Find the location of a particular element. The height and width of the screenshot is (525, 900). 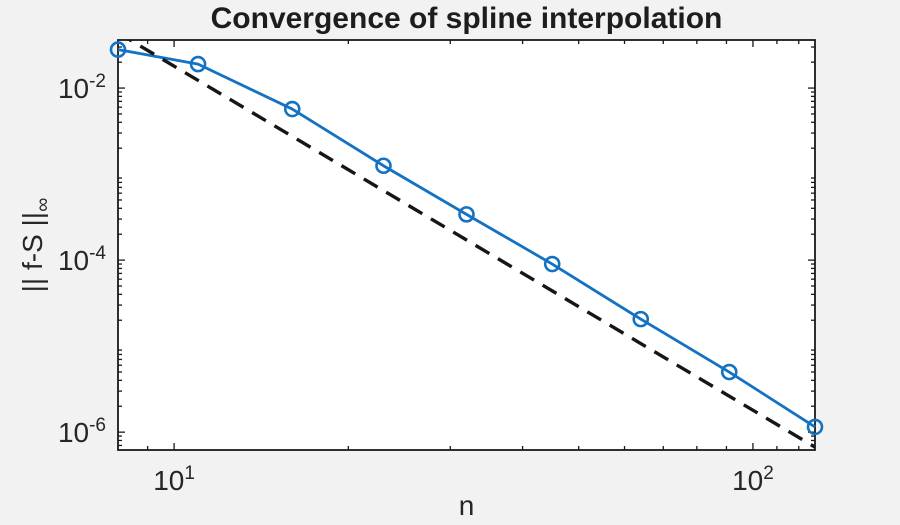

x-axis-label: n is located at coordinates (466, 505).